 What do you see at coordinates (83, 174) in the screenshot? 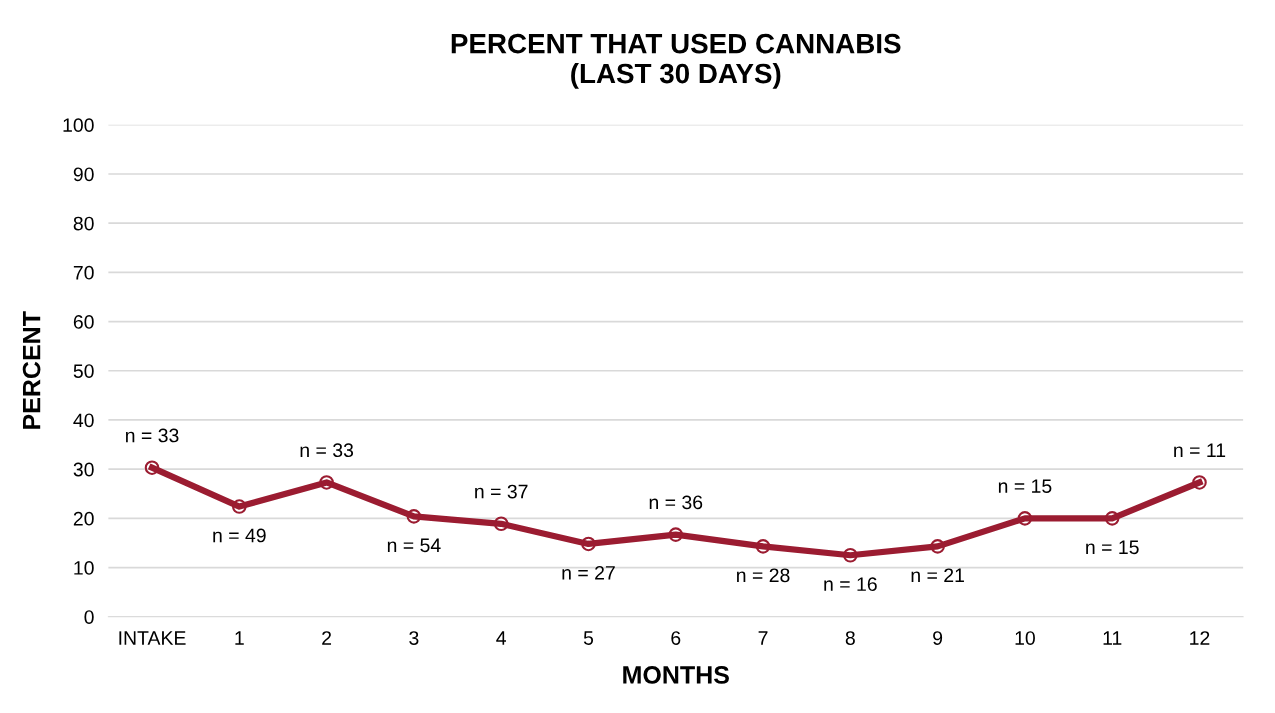
I see `y-tick-label: 90` at bounding box center [83, 174].